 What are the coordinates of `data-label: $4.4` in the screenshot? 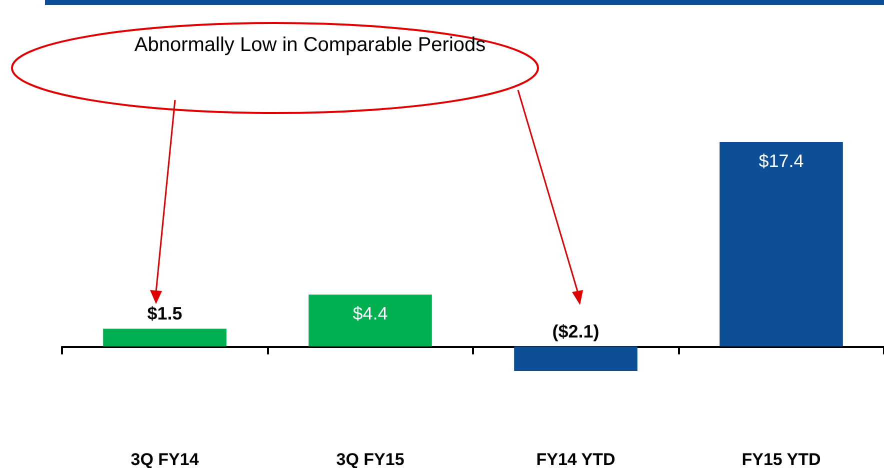 It's located at (370, 314).